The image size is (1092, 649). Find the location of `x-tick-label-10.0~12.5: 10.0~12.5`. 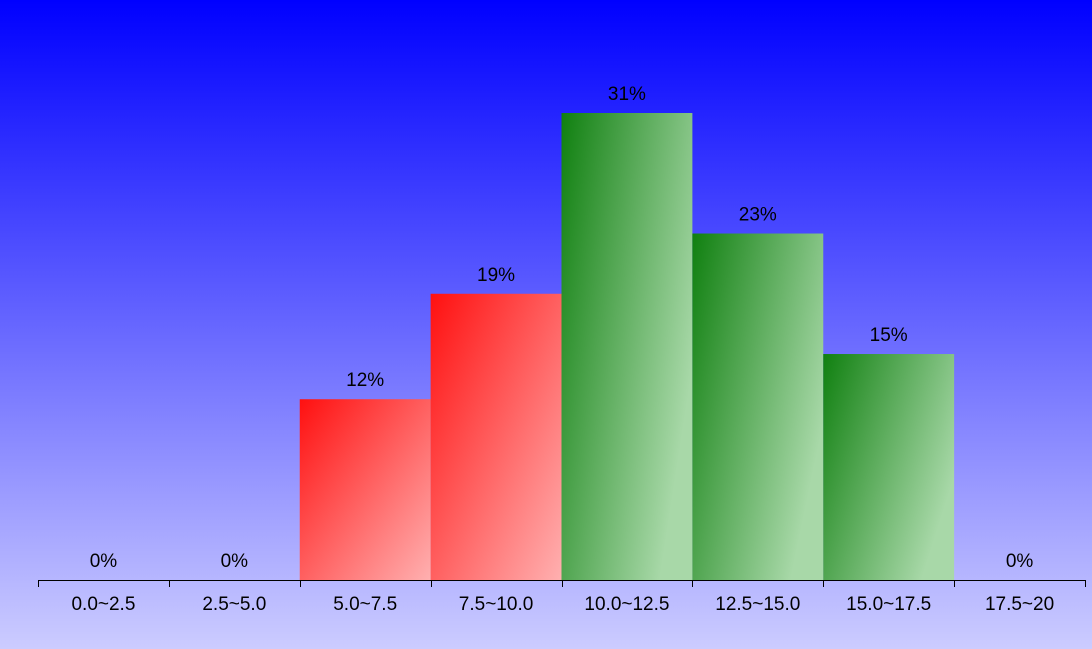

x-tick-label-10.0~12.5: 10.0~12.5 is located at coordinates (626, 604).